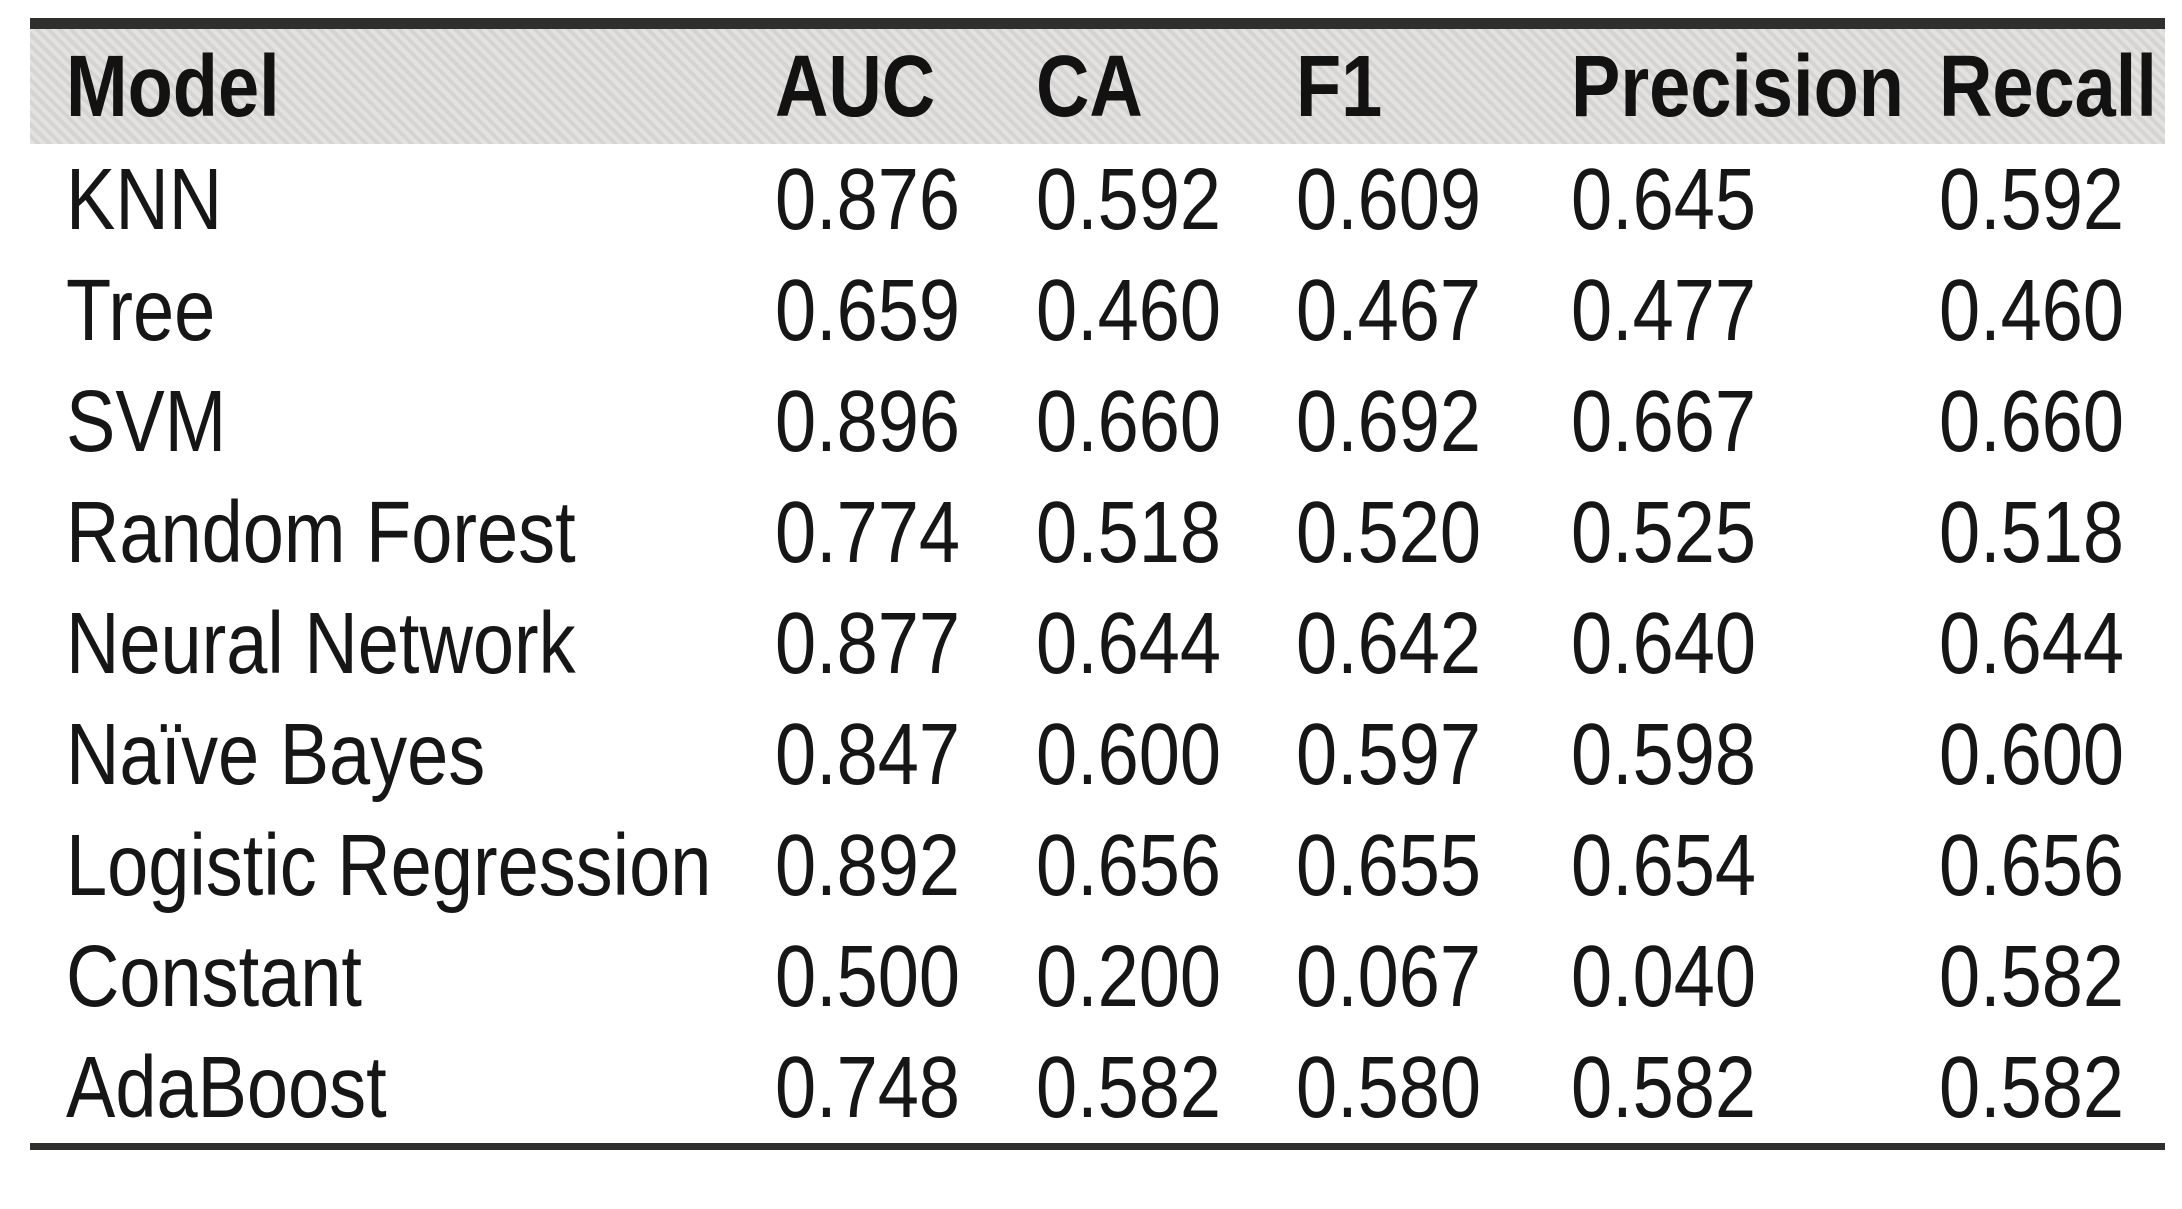 Image resolution: width=2182 pixels, height=1209 pixels. I want to click on metric-value: 0.600, so click(1128, 754).